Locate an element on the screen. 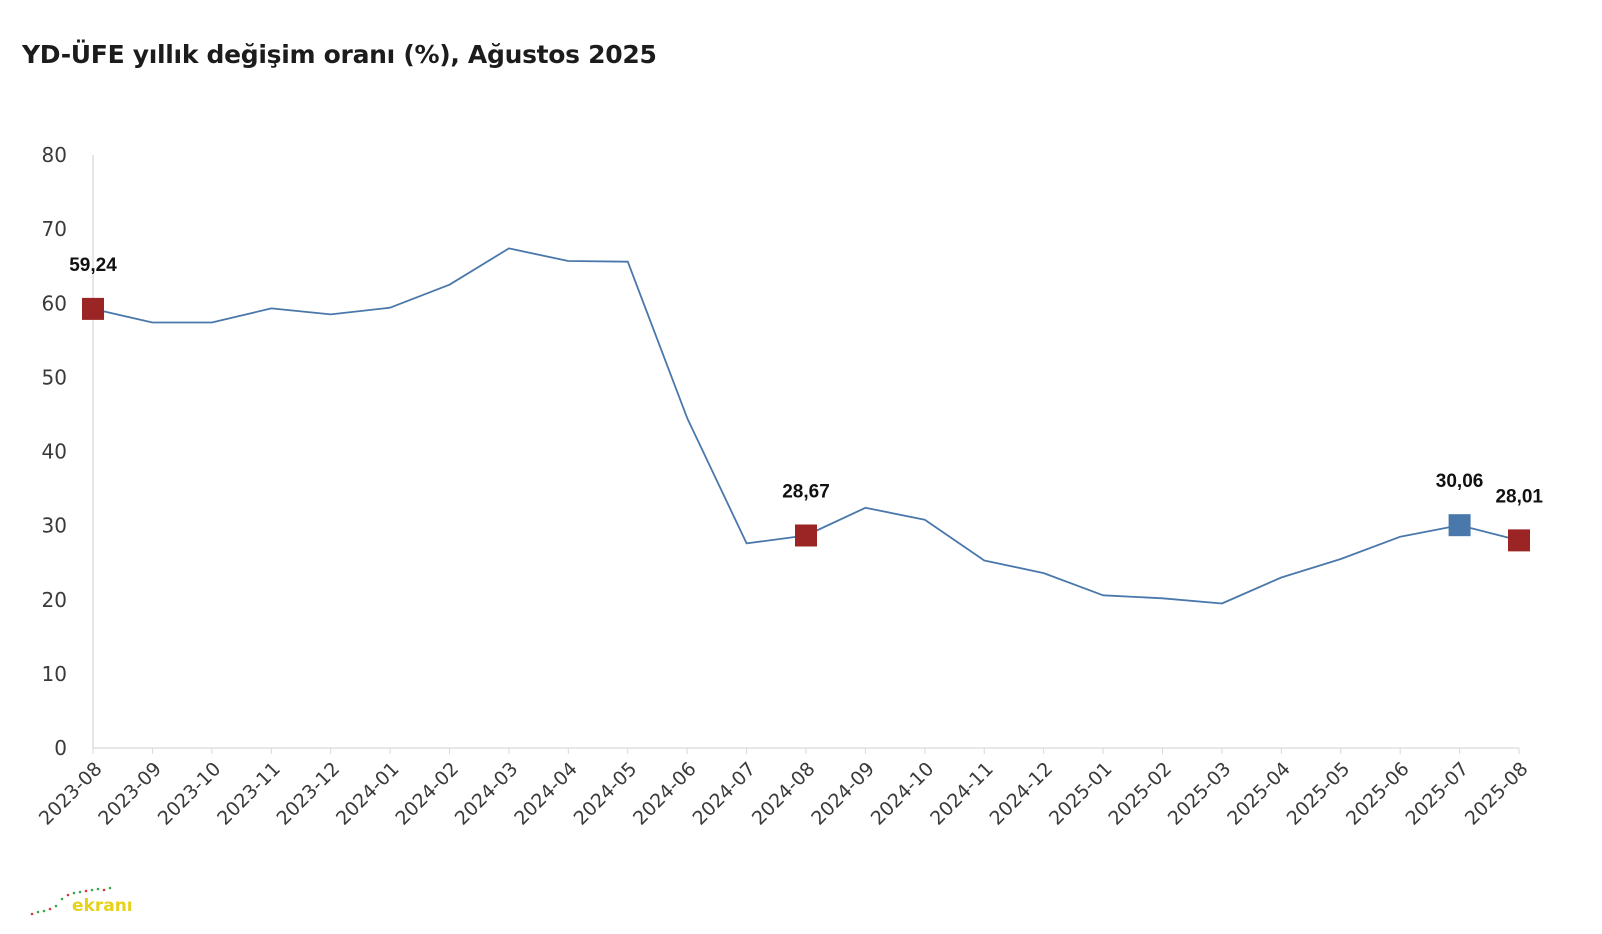 This screenshot has height=934, width=1602. y-tick-label: 60 is located at coordinates (54, 303).